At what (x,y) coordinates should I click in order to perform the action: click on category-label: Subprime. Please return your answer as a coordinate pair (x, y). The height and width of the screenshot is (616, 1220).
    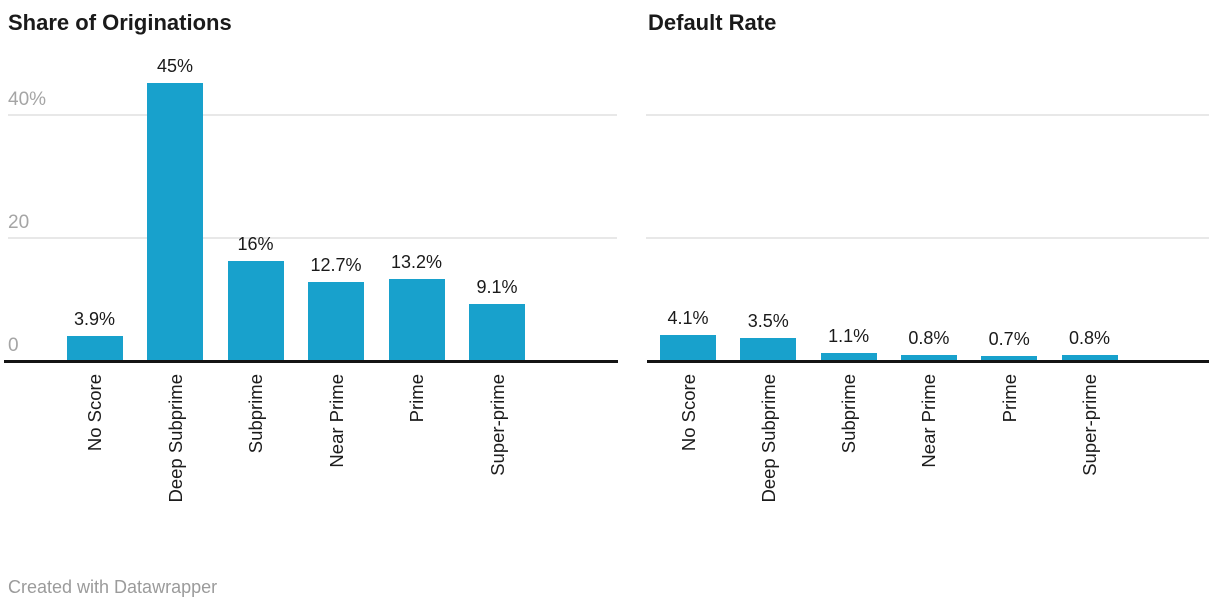
    Looking at the image, I should click on (849, 414).